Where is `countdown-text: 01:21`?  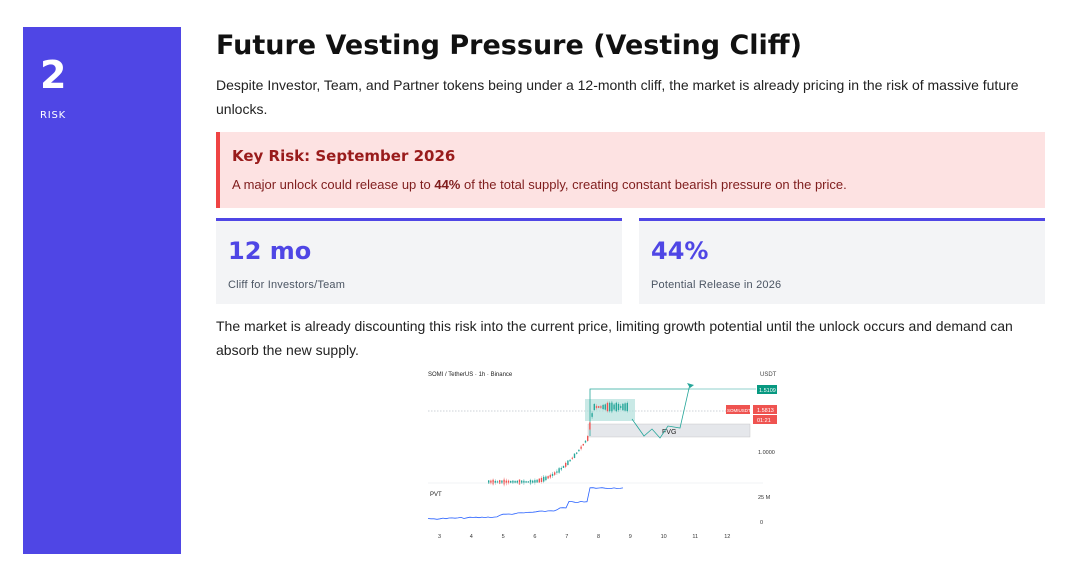 countdown-text: 01:21 is located at coordinates (764, 421).